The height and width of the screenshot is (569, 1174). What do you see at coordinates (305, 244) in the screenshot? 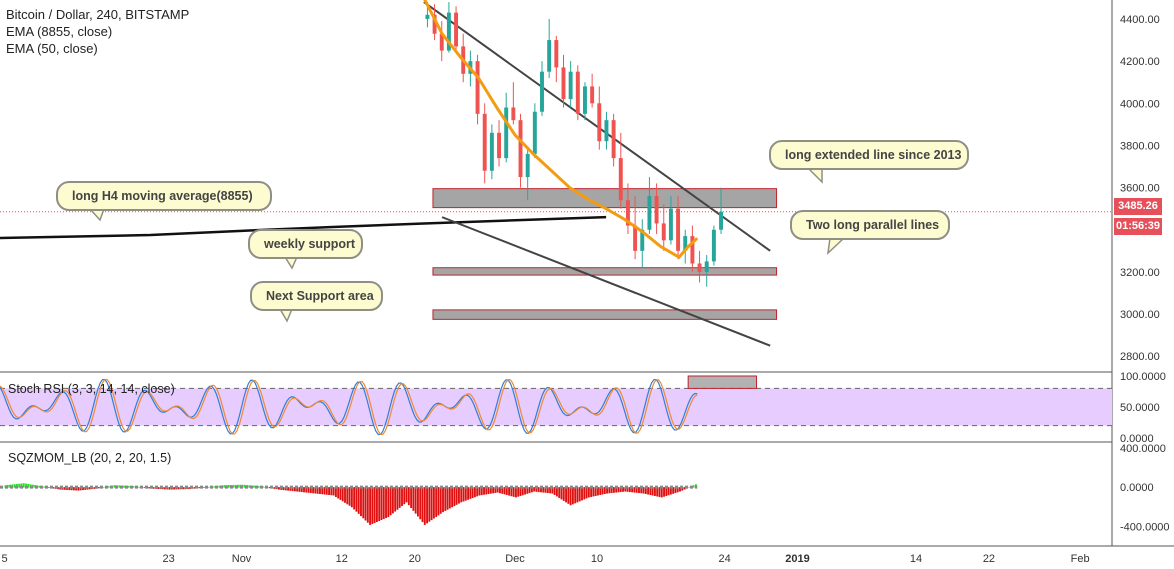
I see `callout-weekly-support: weekly support` at bounding box center [305, 244].